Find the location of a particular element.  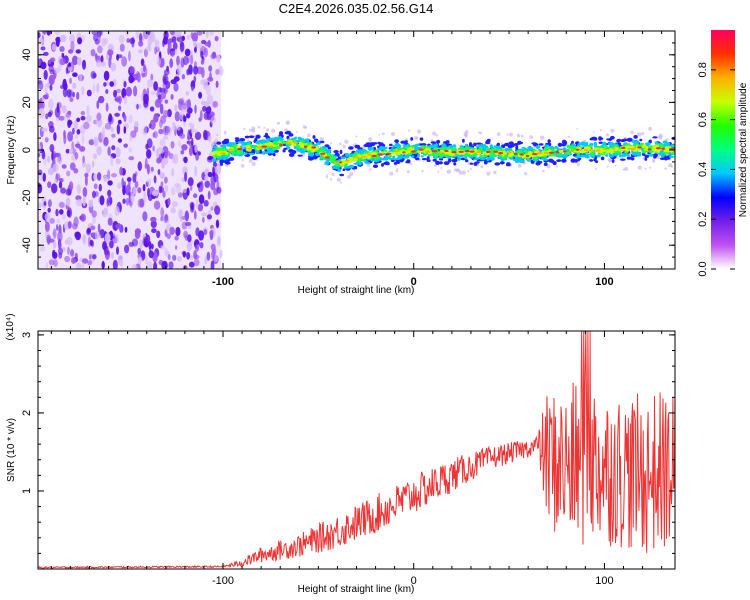

spectrogram-y-axis-label: Frequency (Hz) is located at coordinates (11, 150).